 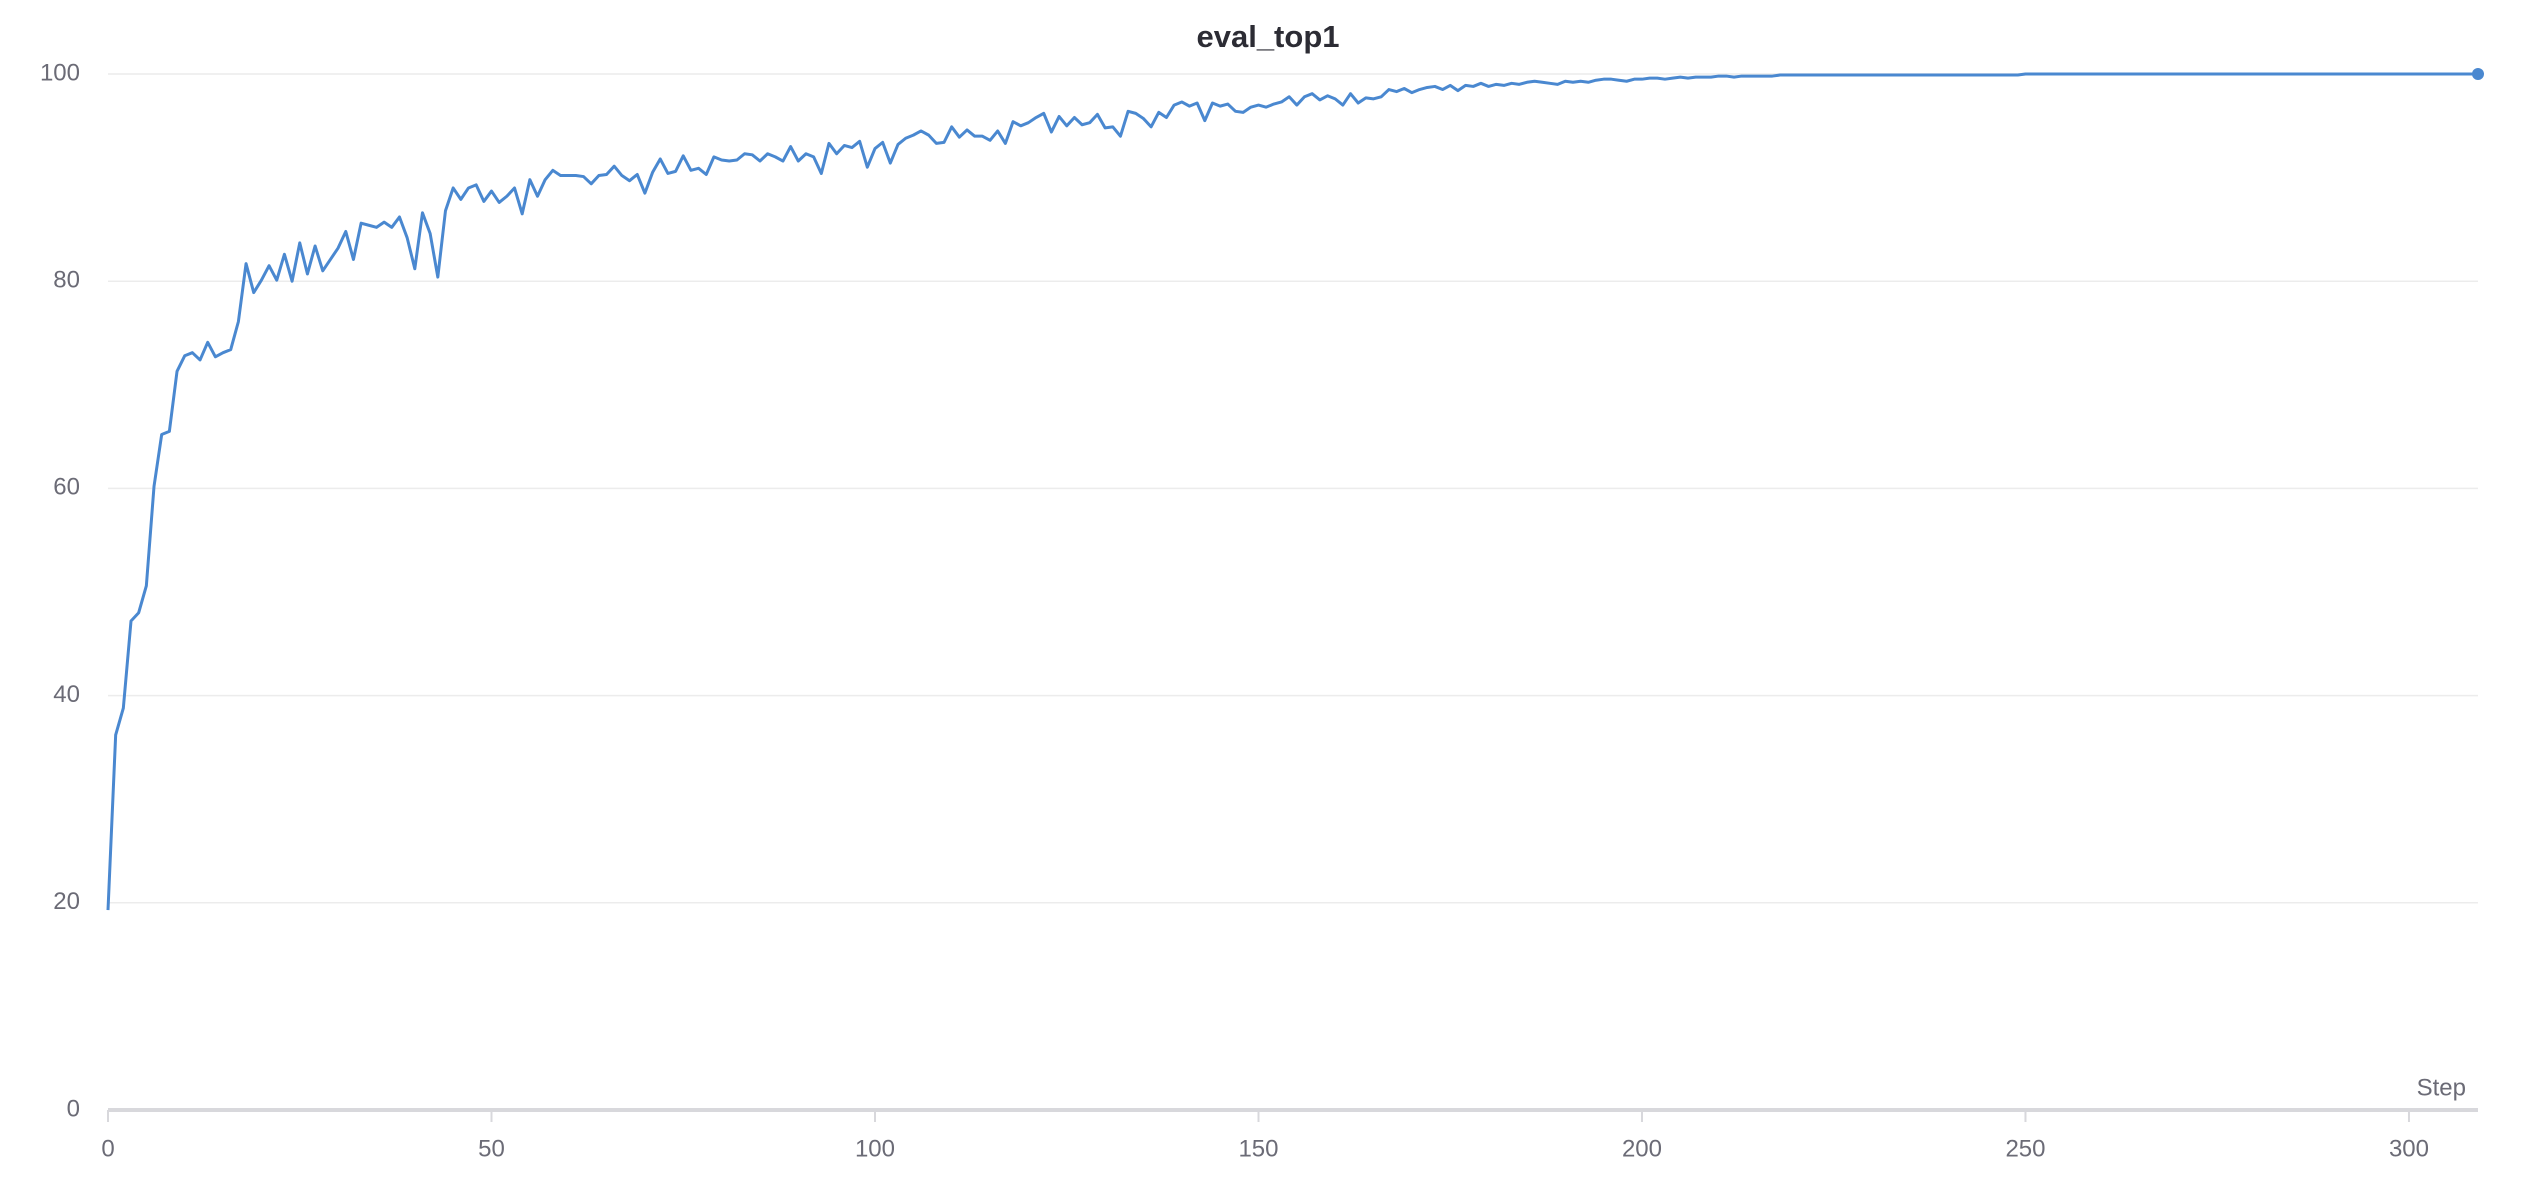 What do you see at coordinates (60, 72) in the screenshot?
I see `y-tick-label: 100` at bounding box center [60, 72].